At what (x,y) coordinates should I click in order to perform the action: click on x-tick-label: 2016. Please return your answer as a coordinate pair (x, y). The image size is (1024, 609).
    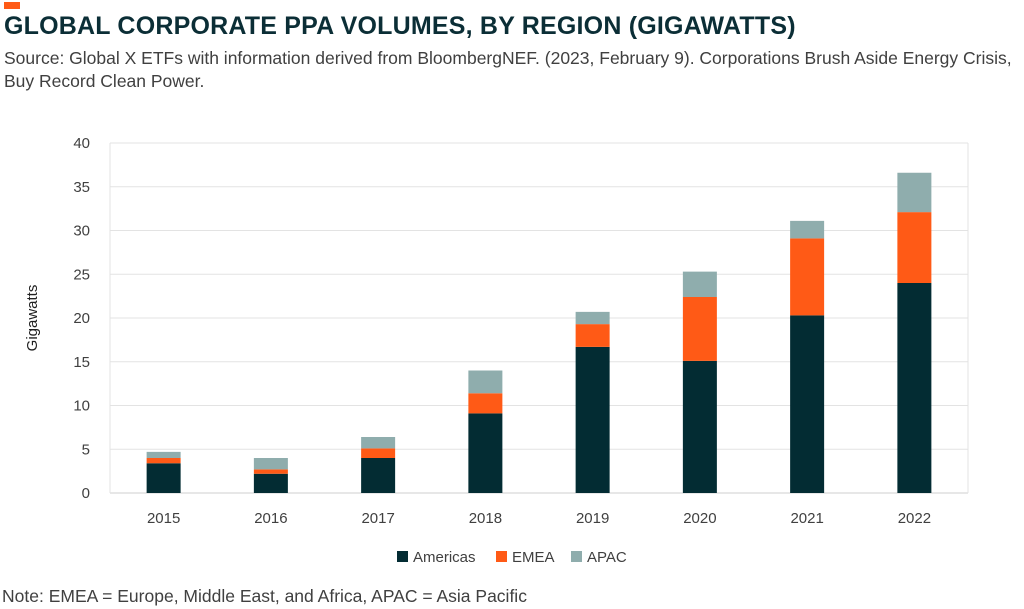
    Looking at the image, I should click on (270, 518).